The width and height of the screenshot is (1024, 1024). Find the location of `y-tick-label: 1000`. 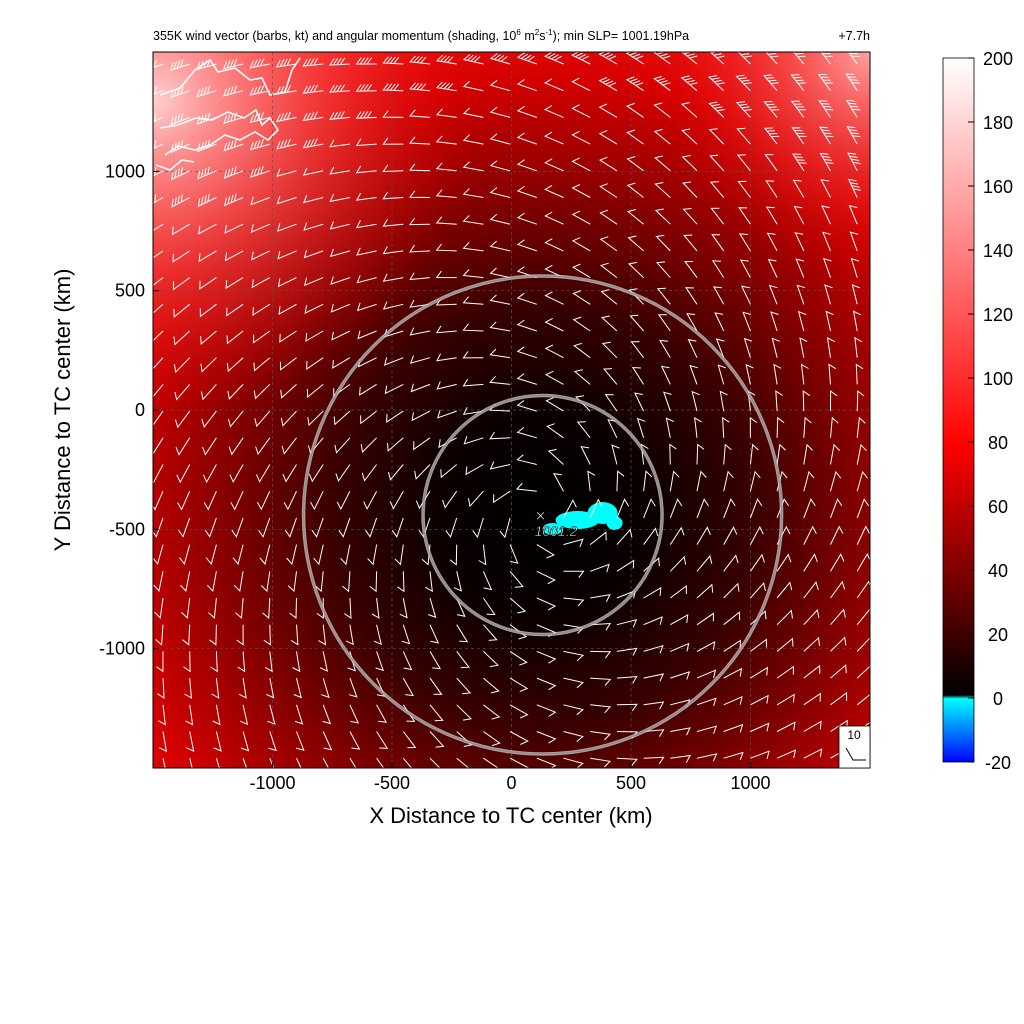

y-tick-label: 1000 is located at coordinates (125, 171).